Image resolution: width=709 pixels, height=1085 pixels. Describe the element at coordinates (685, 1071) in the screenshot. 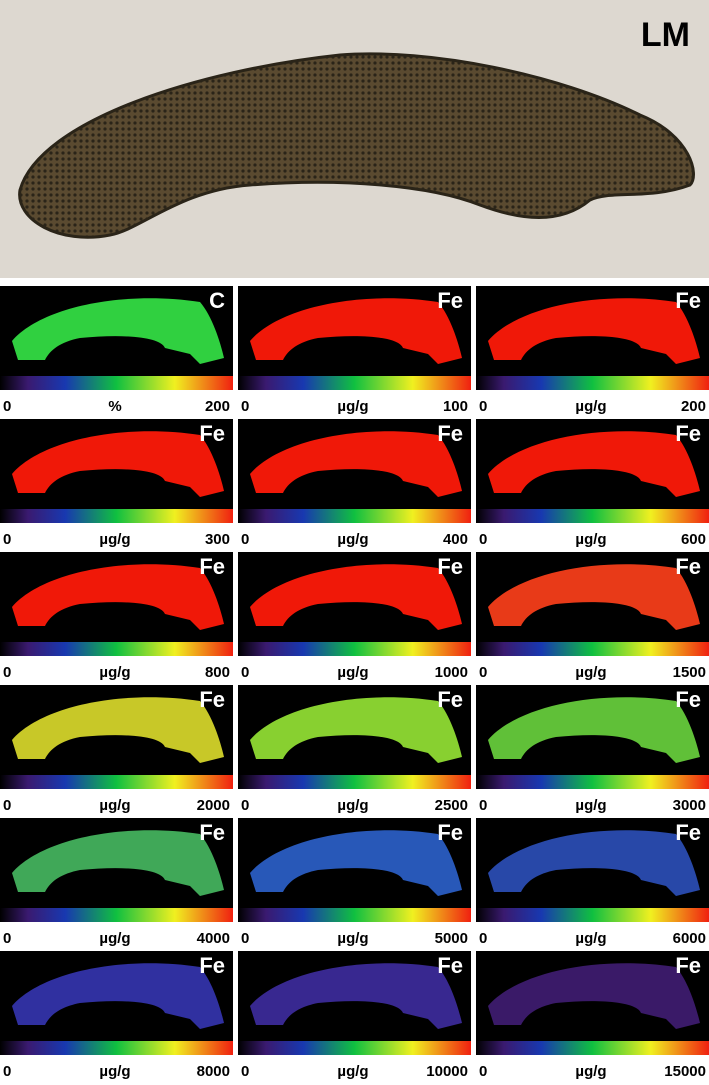

I see `scale-max: 15000` at that location.